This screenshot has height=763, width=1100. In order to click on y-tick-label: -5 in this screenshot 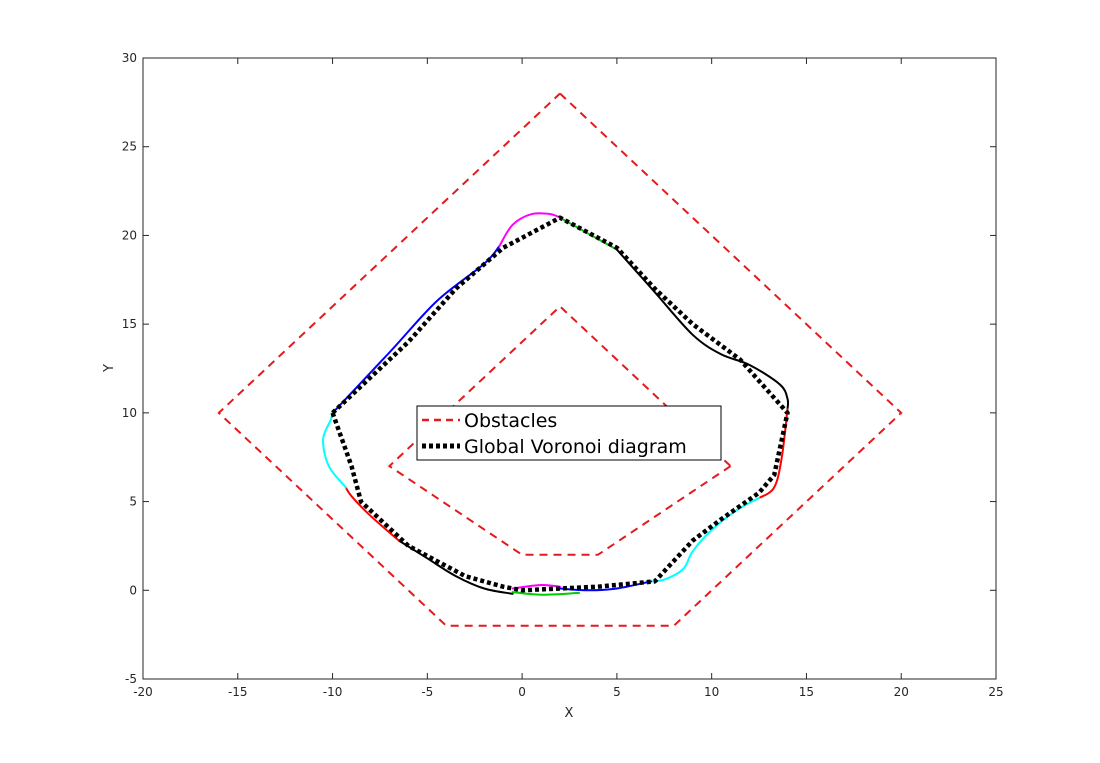, I will do `click(131, 679)`.